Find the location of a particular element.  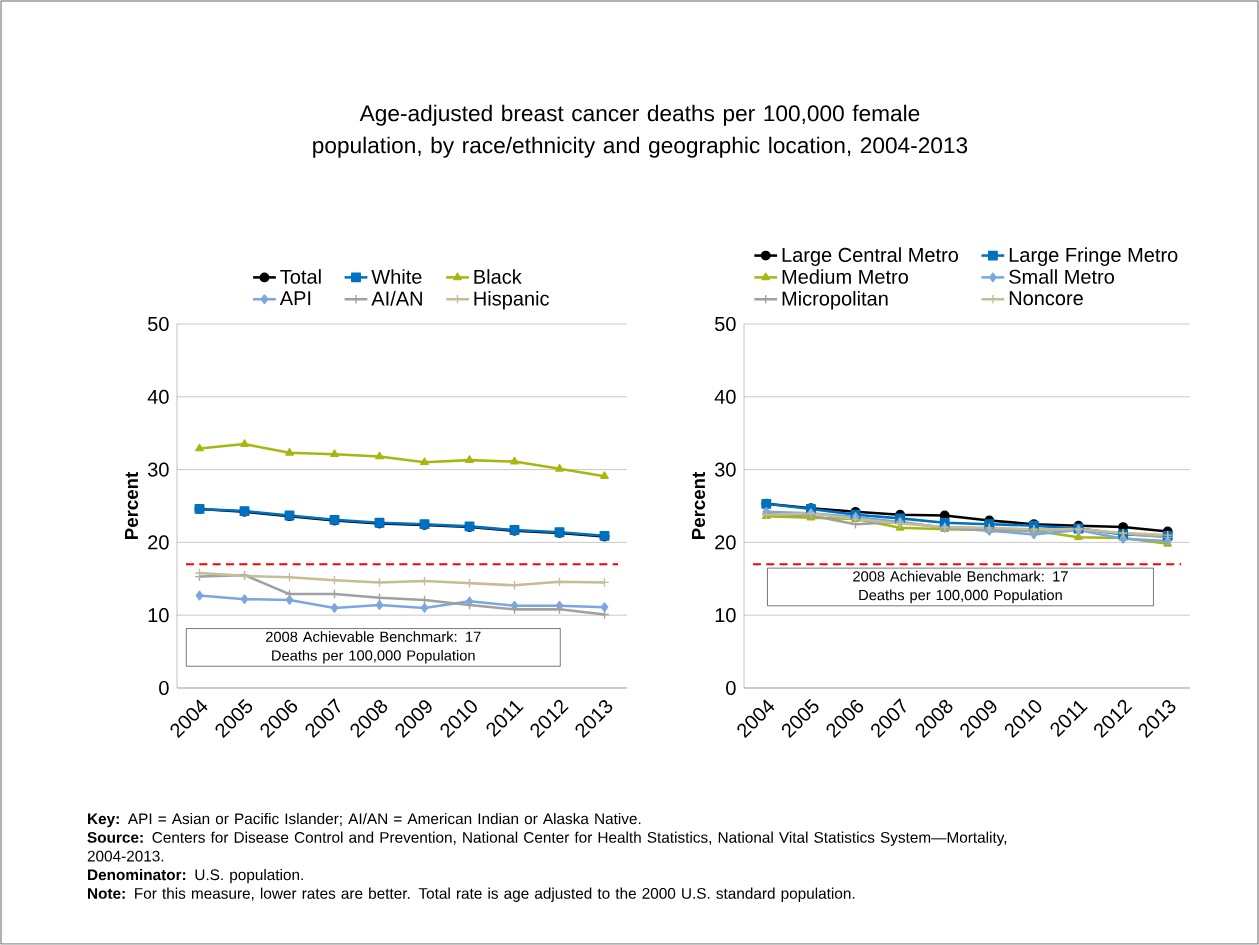

chart-title: Age-adjusted breast cancer deaths per 100,000 female population, by race/ethnicity and geographic location, 2004-2013 is located at coordinates (640, 131).